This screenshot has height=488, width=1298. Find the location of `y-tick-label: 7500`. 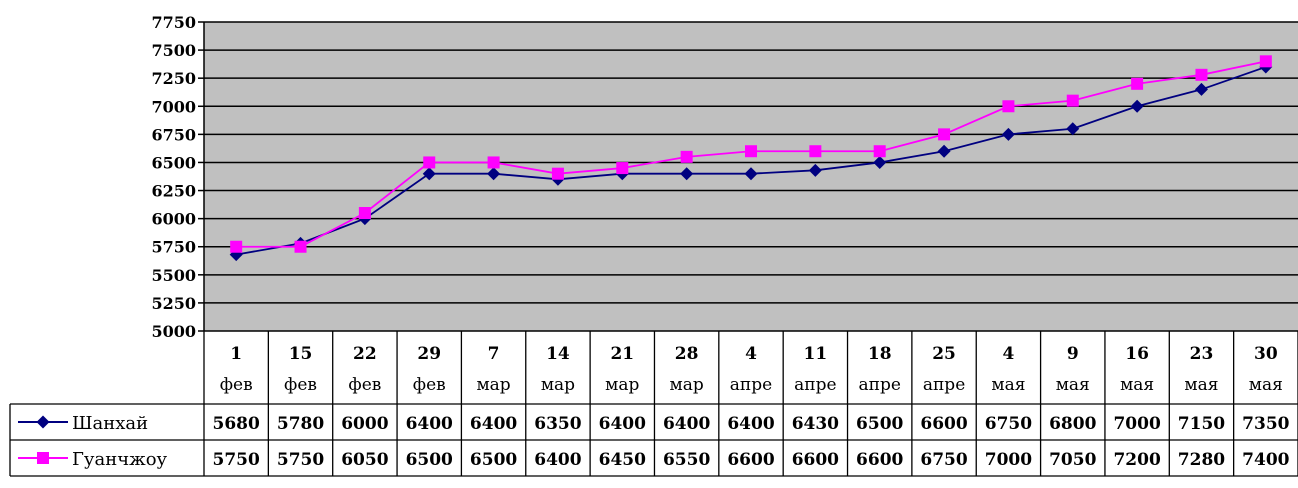

y-tick-label: 7500 is located at coordinates (173, 50).